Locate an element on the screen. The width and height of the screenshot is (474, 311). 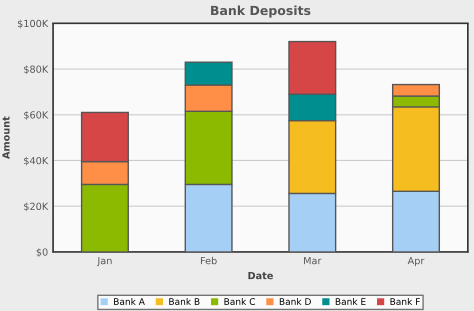
x-tick-label: Mar is located at coordinates (313, 260).